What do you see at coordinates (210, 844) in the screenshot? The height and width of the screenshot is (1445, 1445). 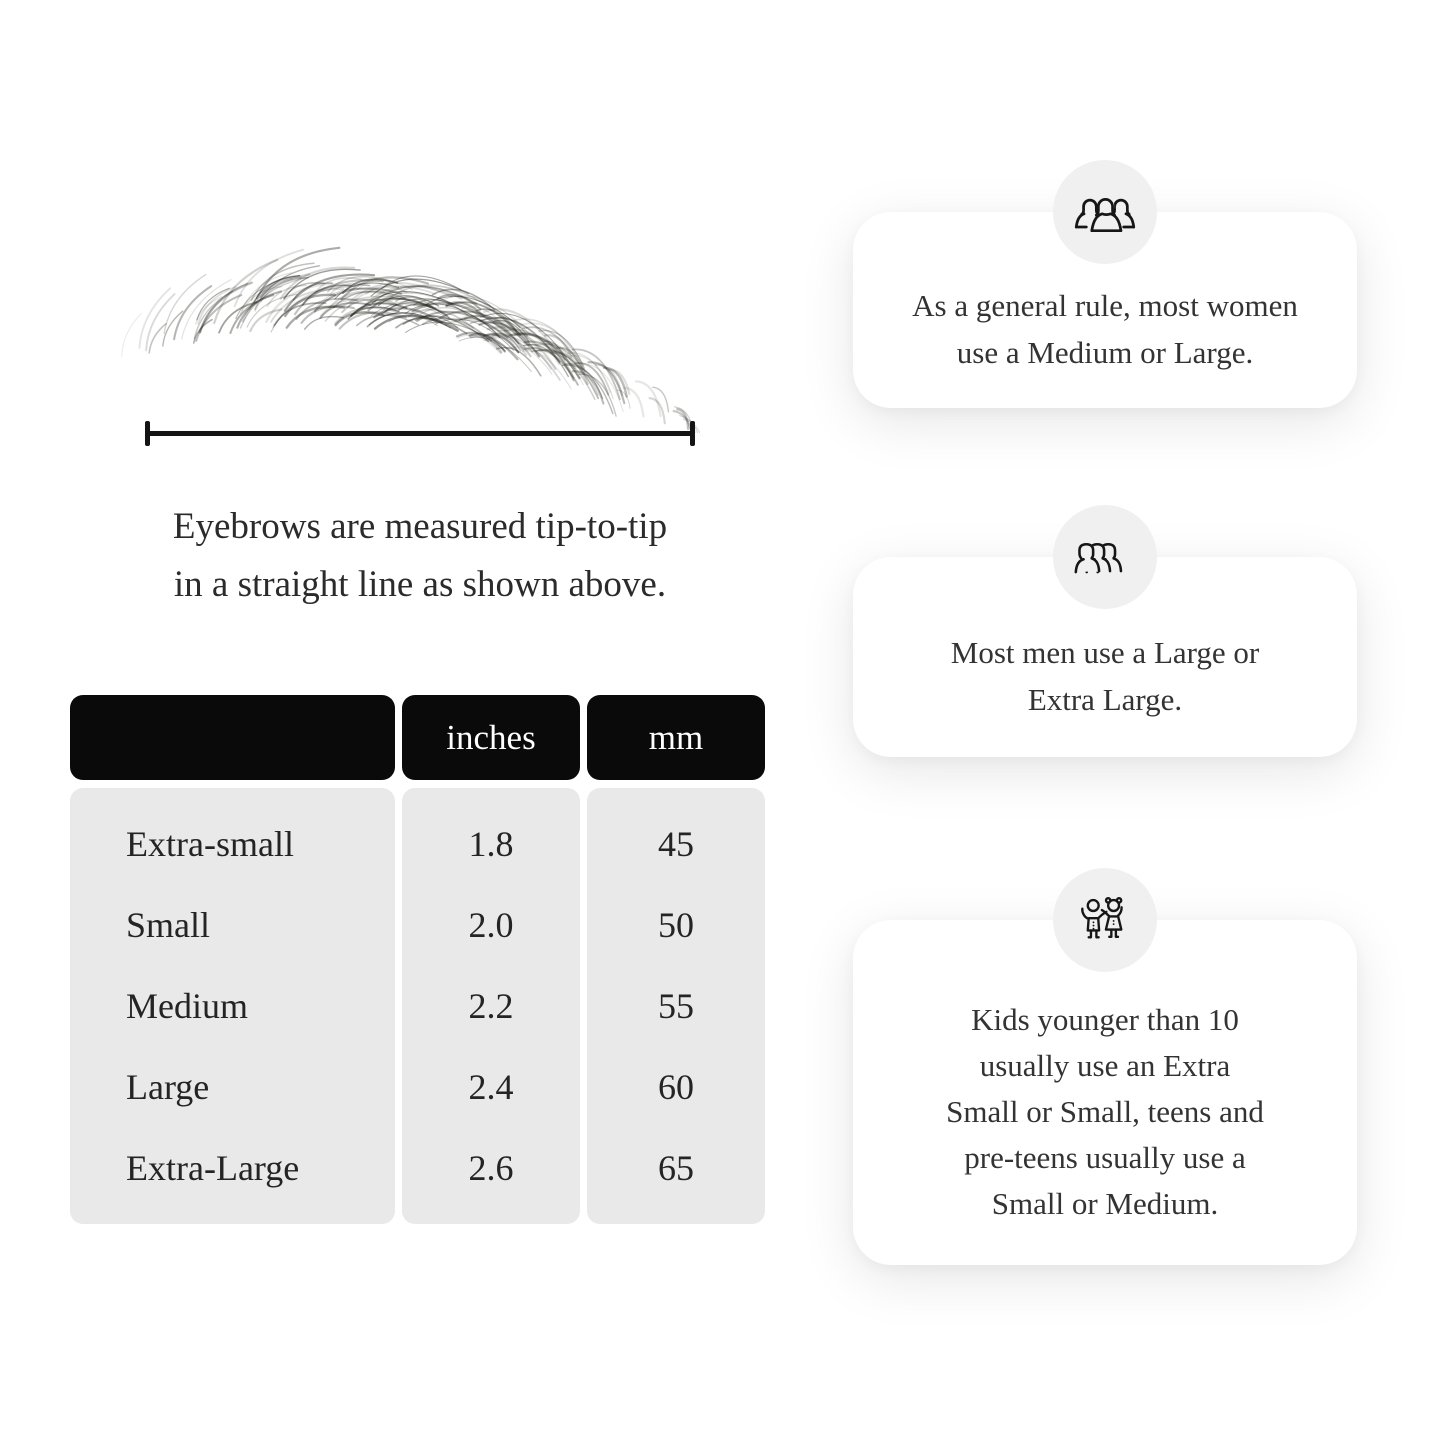 I see `size-label: Extra-small` at bounding box center [210, 844].